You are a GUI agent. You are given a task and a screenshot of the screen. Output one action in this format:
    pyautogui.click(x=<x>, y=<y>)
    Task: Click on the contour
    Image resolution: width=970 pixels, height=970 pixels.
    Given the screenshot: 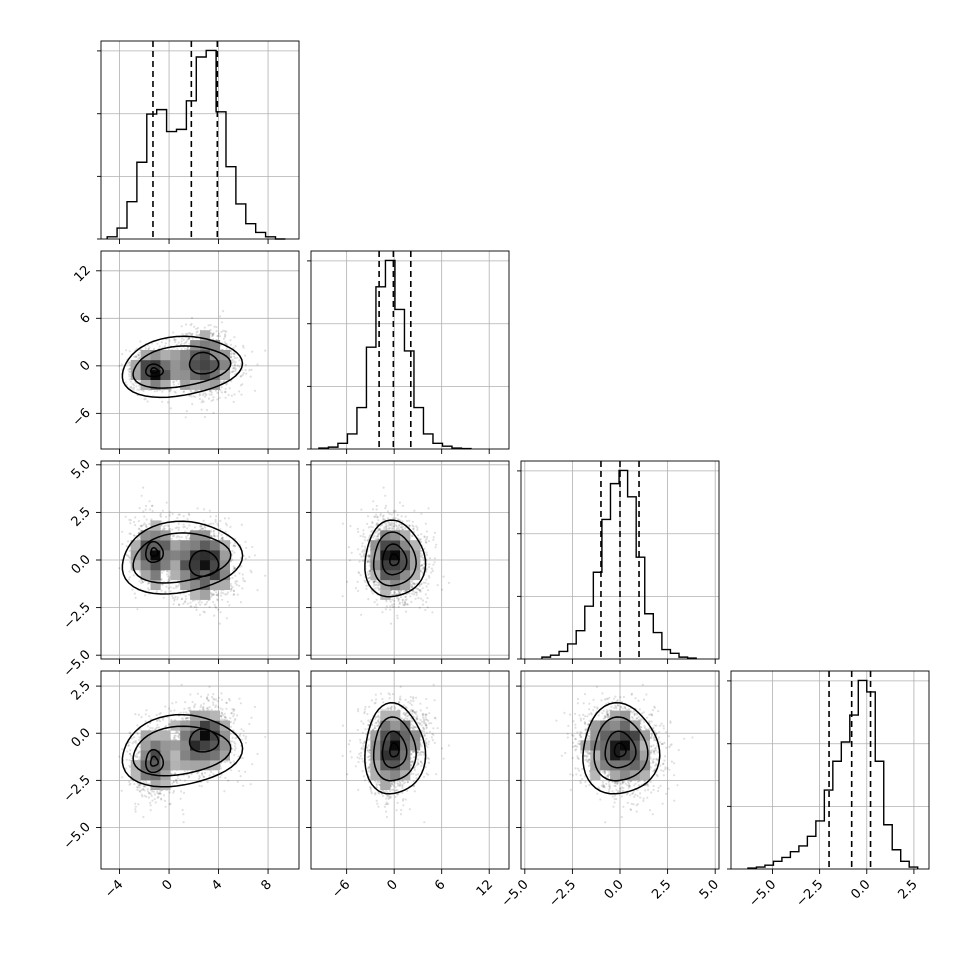 What is the action you would take?
    pyautogui.click(x=182, y=557)
    